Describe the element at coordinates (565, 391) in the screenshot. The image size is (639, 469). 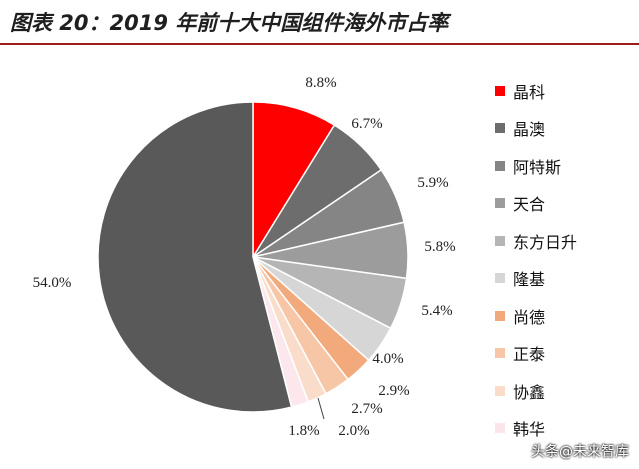
I see `legend-item-协鑫: 协鑫` at that location.